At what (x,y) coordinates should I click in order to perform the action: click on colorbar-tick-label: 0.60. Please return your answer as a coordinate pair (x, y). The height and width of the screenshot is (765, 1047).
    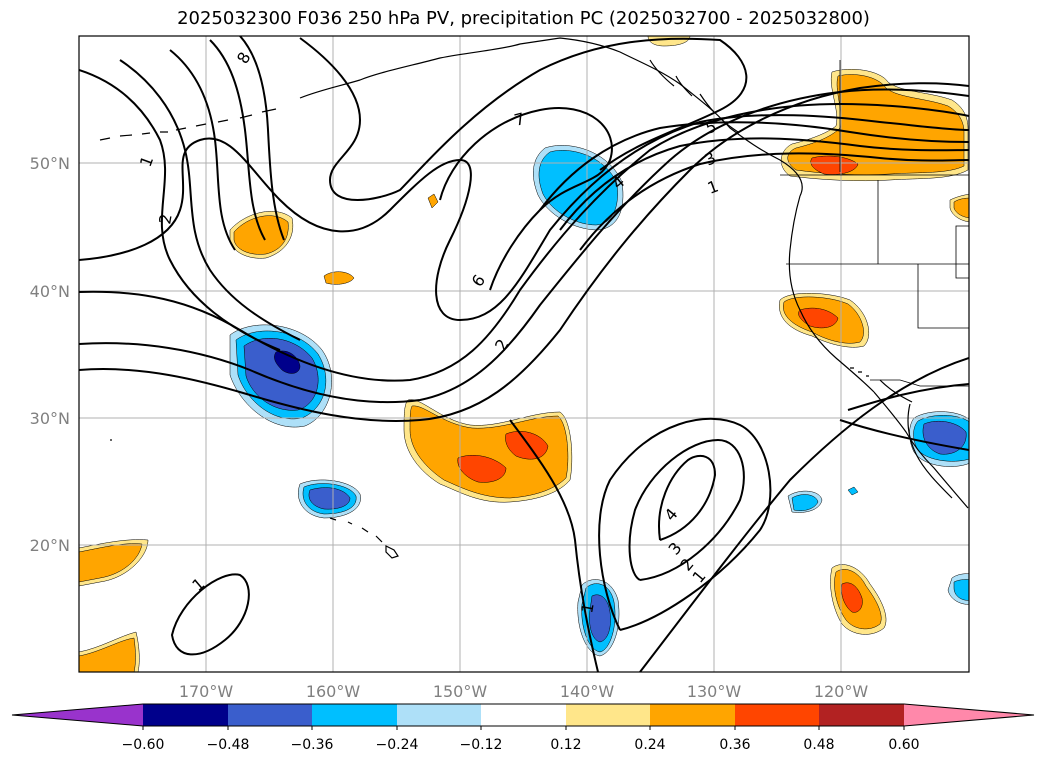
    Looking at the image, I should click on (903, 745).